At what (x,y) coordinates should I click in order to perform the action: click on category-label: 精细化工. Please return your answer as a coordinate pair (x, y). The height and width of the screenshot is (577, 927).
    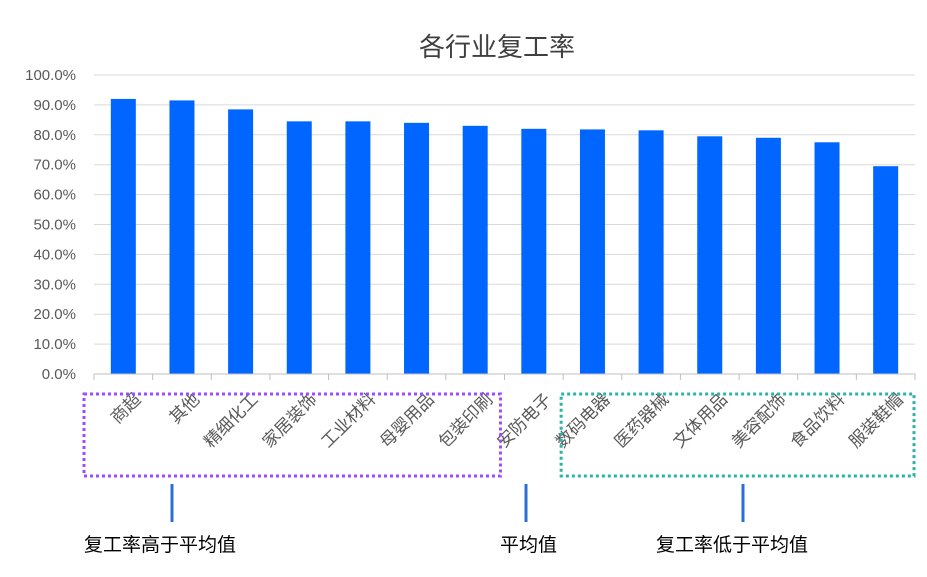
    Looking at the image, I should click on (231, 421).